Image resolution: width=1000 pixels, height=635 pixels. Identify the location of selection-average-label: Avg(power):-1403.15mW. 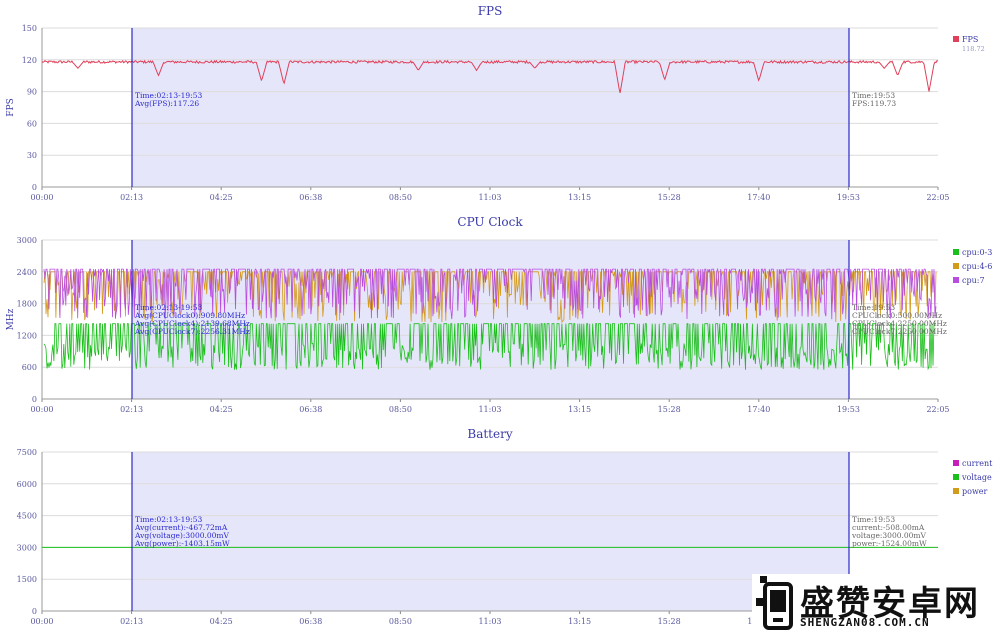
(182, 543).